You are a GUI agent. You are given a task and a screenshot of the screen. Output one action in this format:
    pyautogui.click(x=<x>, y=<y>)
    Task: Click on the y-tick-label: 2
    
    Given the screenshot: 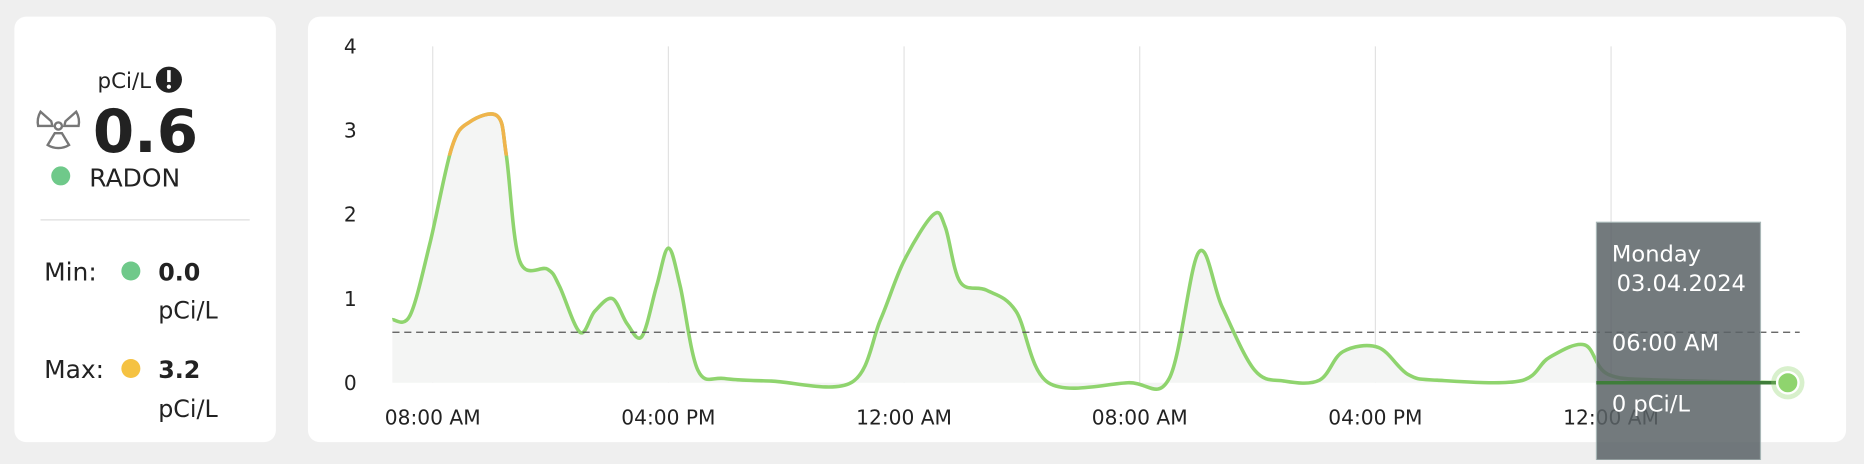 What is the action you would take?
    pyautogui.click(x=350, y=215)
    